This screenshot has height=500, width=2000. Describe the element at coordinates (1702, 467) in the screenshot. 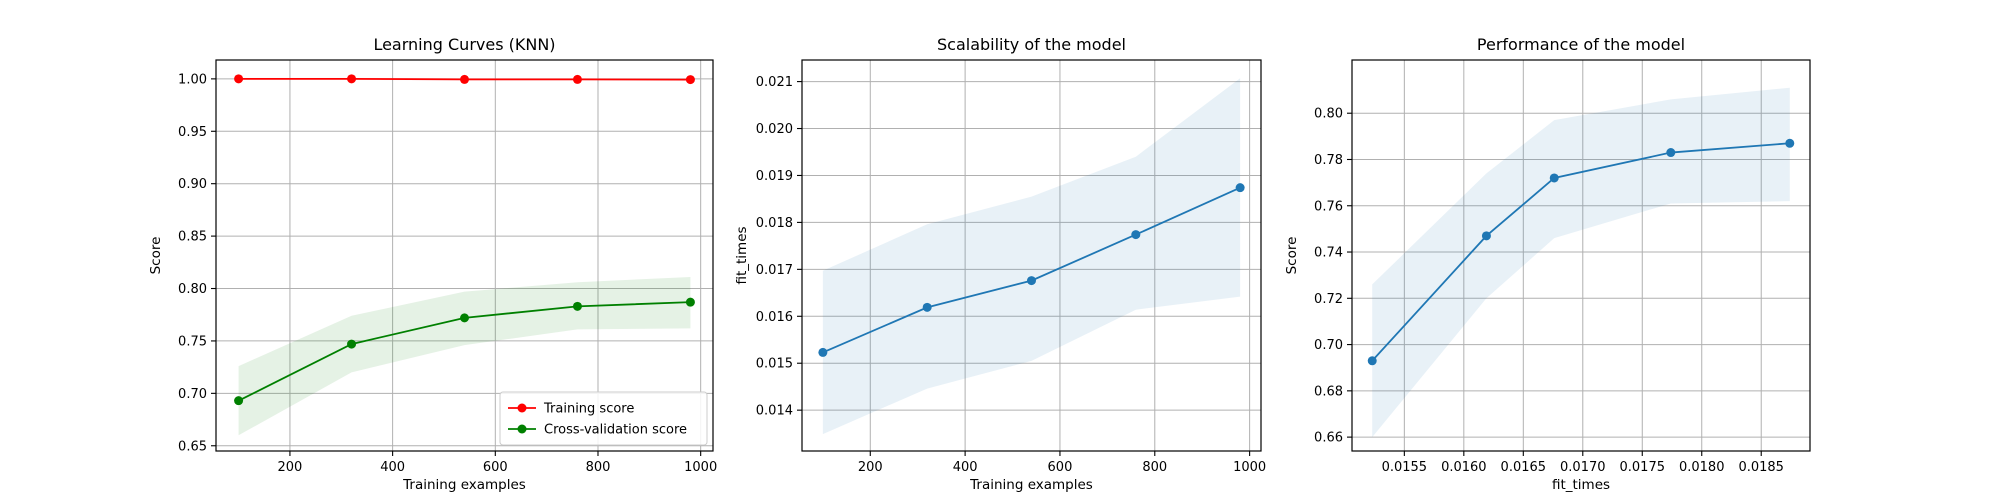

I see `x-tick-label: 0.0180` at that location.